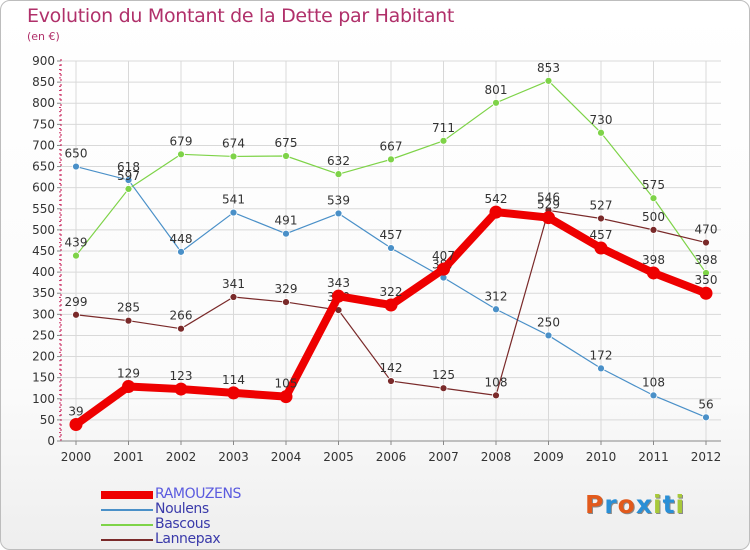  What do you see at coordinates (181, 457) in the screenshot?
I see `x-tick-label: 2002` at bounding box center [181, 457].